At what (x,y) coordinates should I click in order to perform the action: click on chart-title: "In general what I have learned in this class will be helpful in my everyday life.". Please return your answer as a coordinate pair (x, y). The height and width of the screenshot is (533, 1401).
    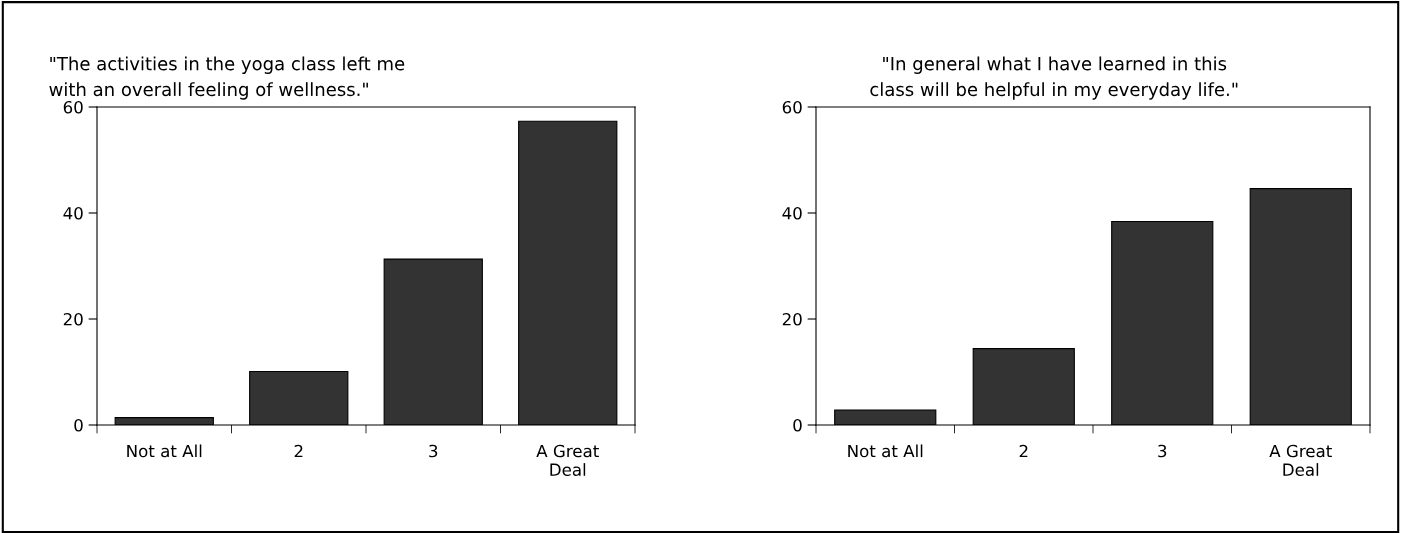
    Looking at the image, I should click on (1054, 78).